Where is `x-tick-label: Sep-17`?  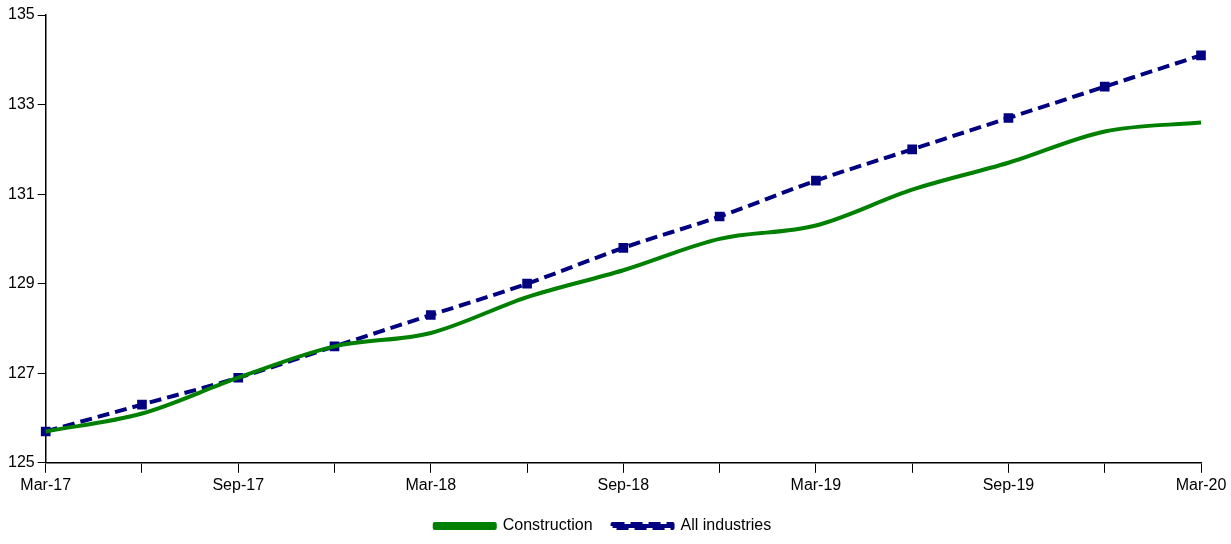 x-tick-label: Sep-17 is located at coordinates (238, 484).